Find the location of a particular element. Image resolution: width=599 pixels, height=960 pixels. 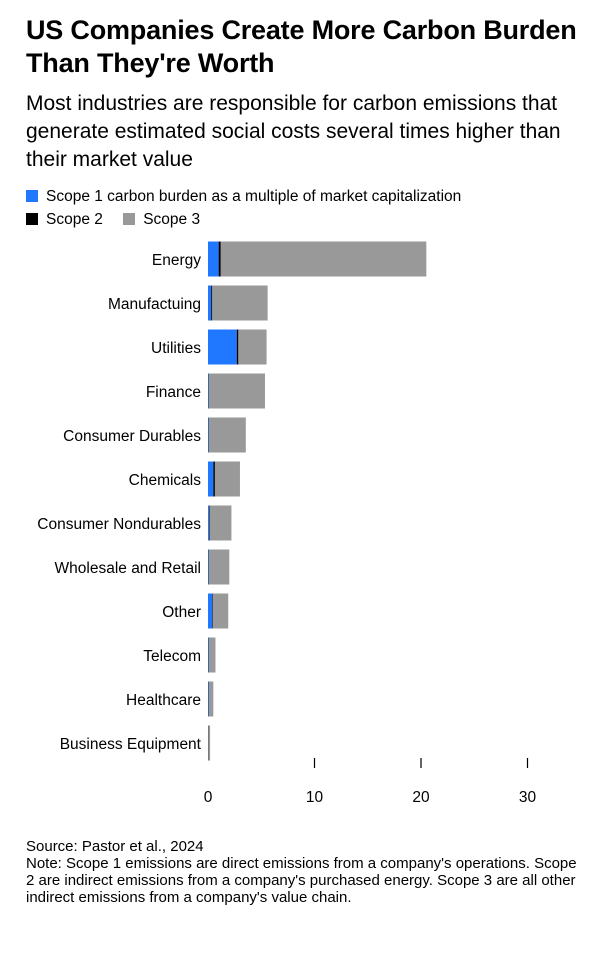

category-label-other: Other is located at coordinates (181, 612).